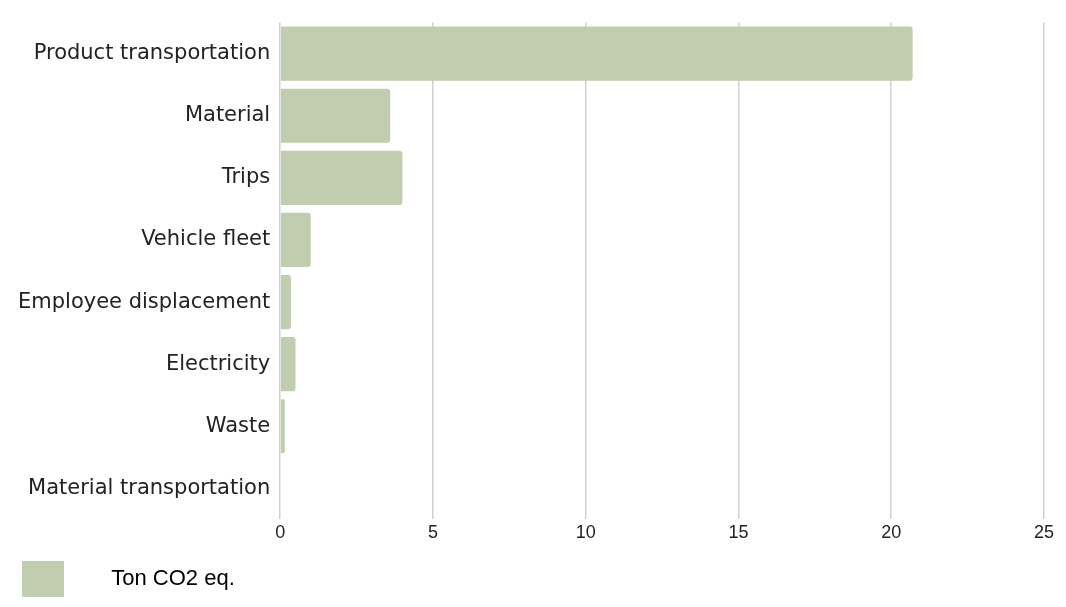  I want to click on y-tick-label: Electricity, so click(218, 362).